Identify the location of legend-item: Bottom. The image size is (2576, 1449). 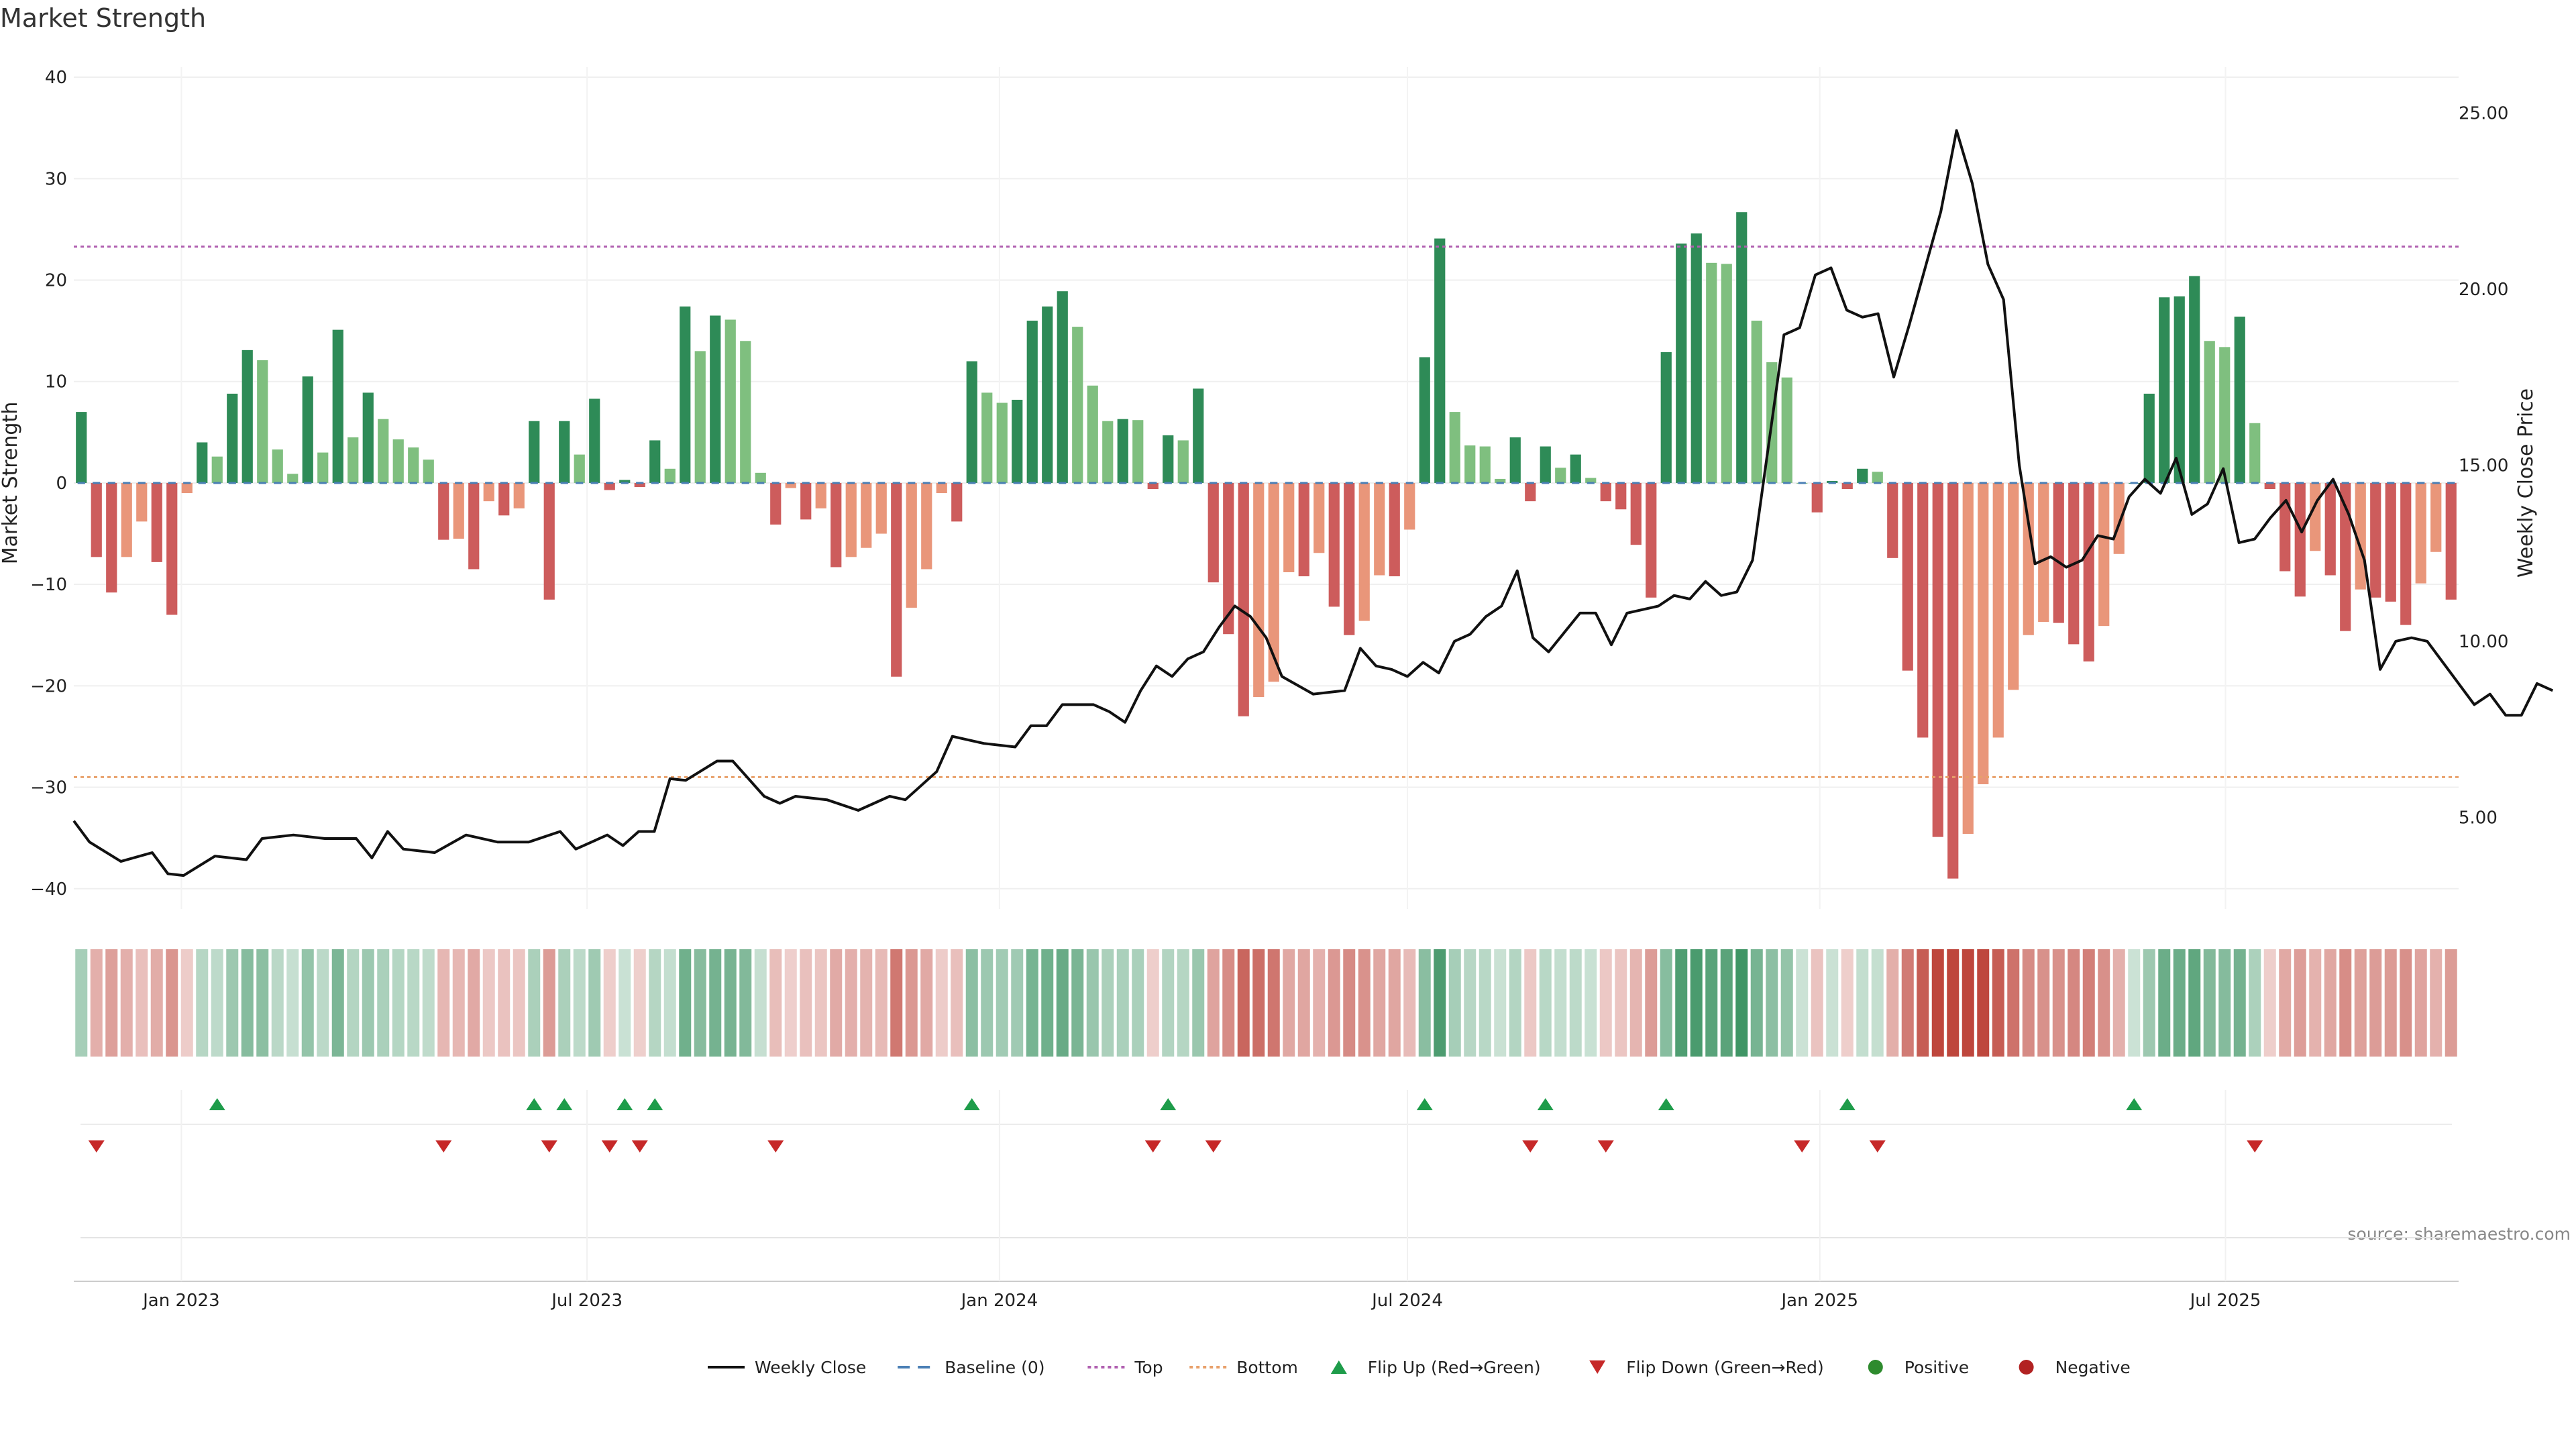
(1243, 1367).